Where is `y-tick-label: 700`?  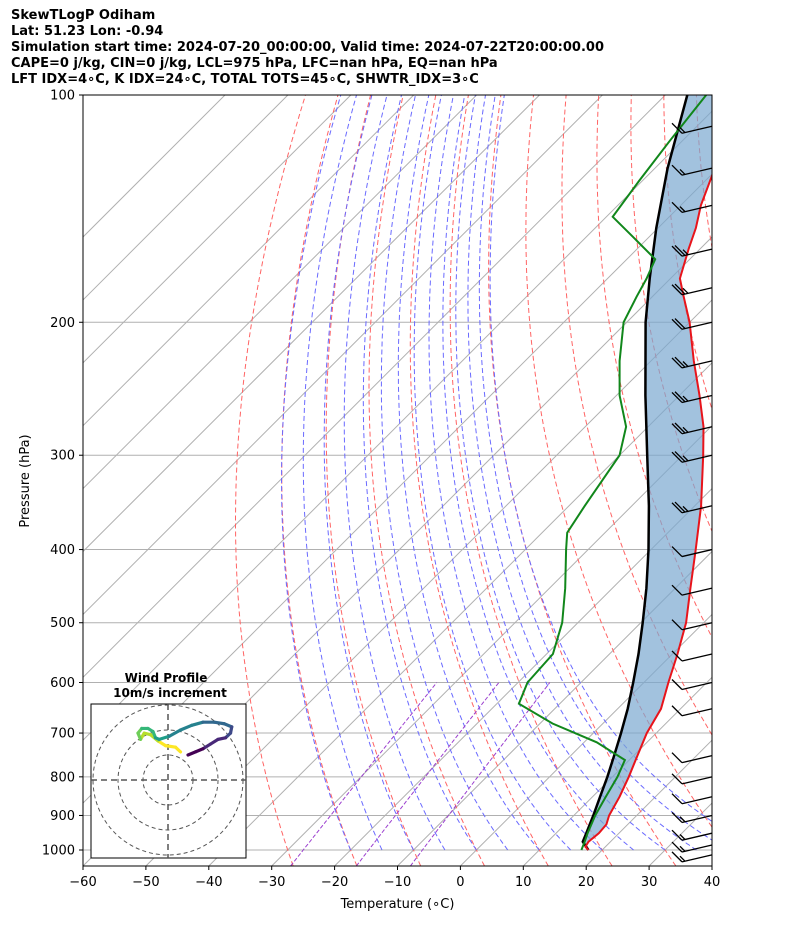
y-tick-label: 700 is located at coordinates (62, 734).